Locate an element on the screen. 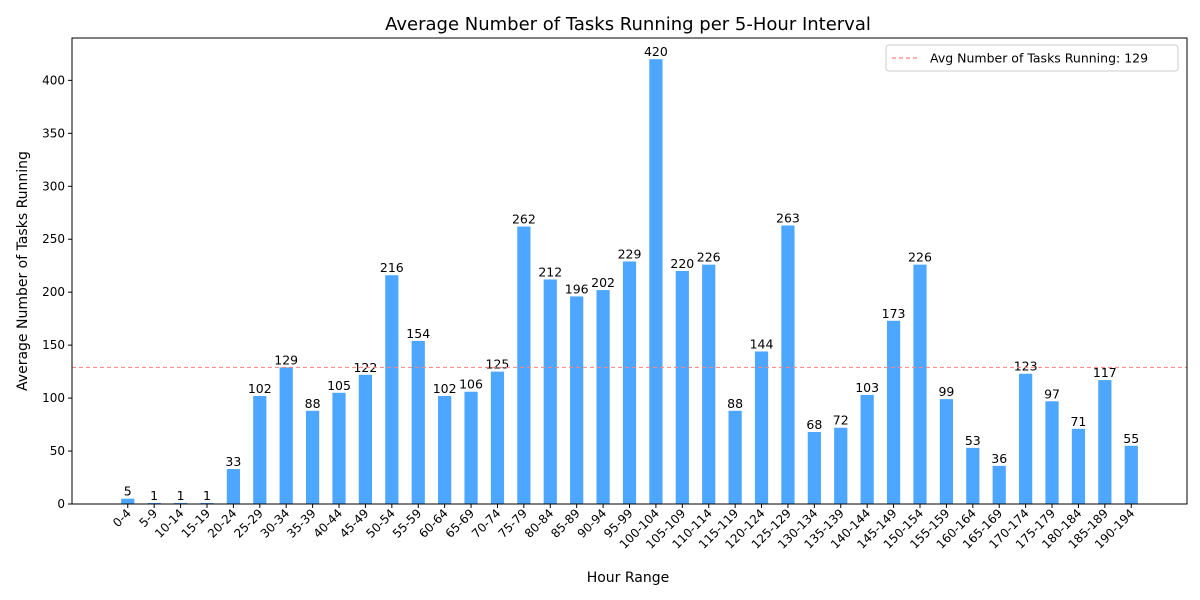 This screenshot has width=1200, height=600. data-label-25-29: 102 is located at coordinates (260, 388).